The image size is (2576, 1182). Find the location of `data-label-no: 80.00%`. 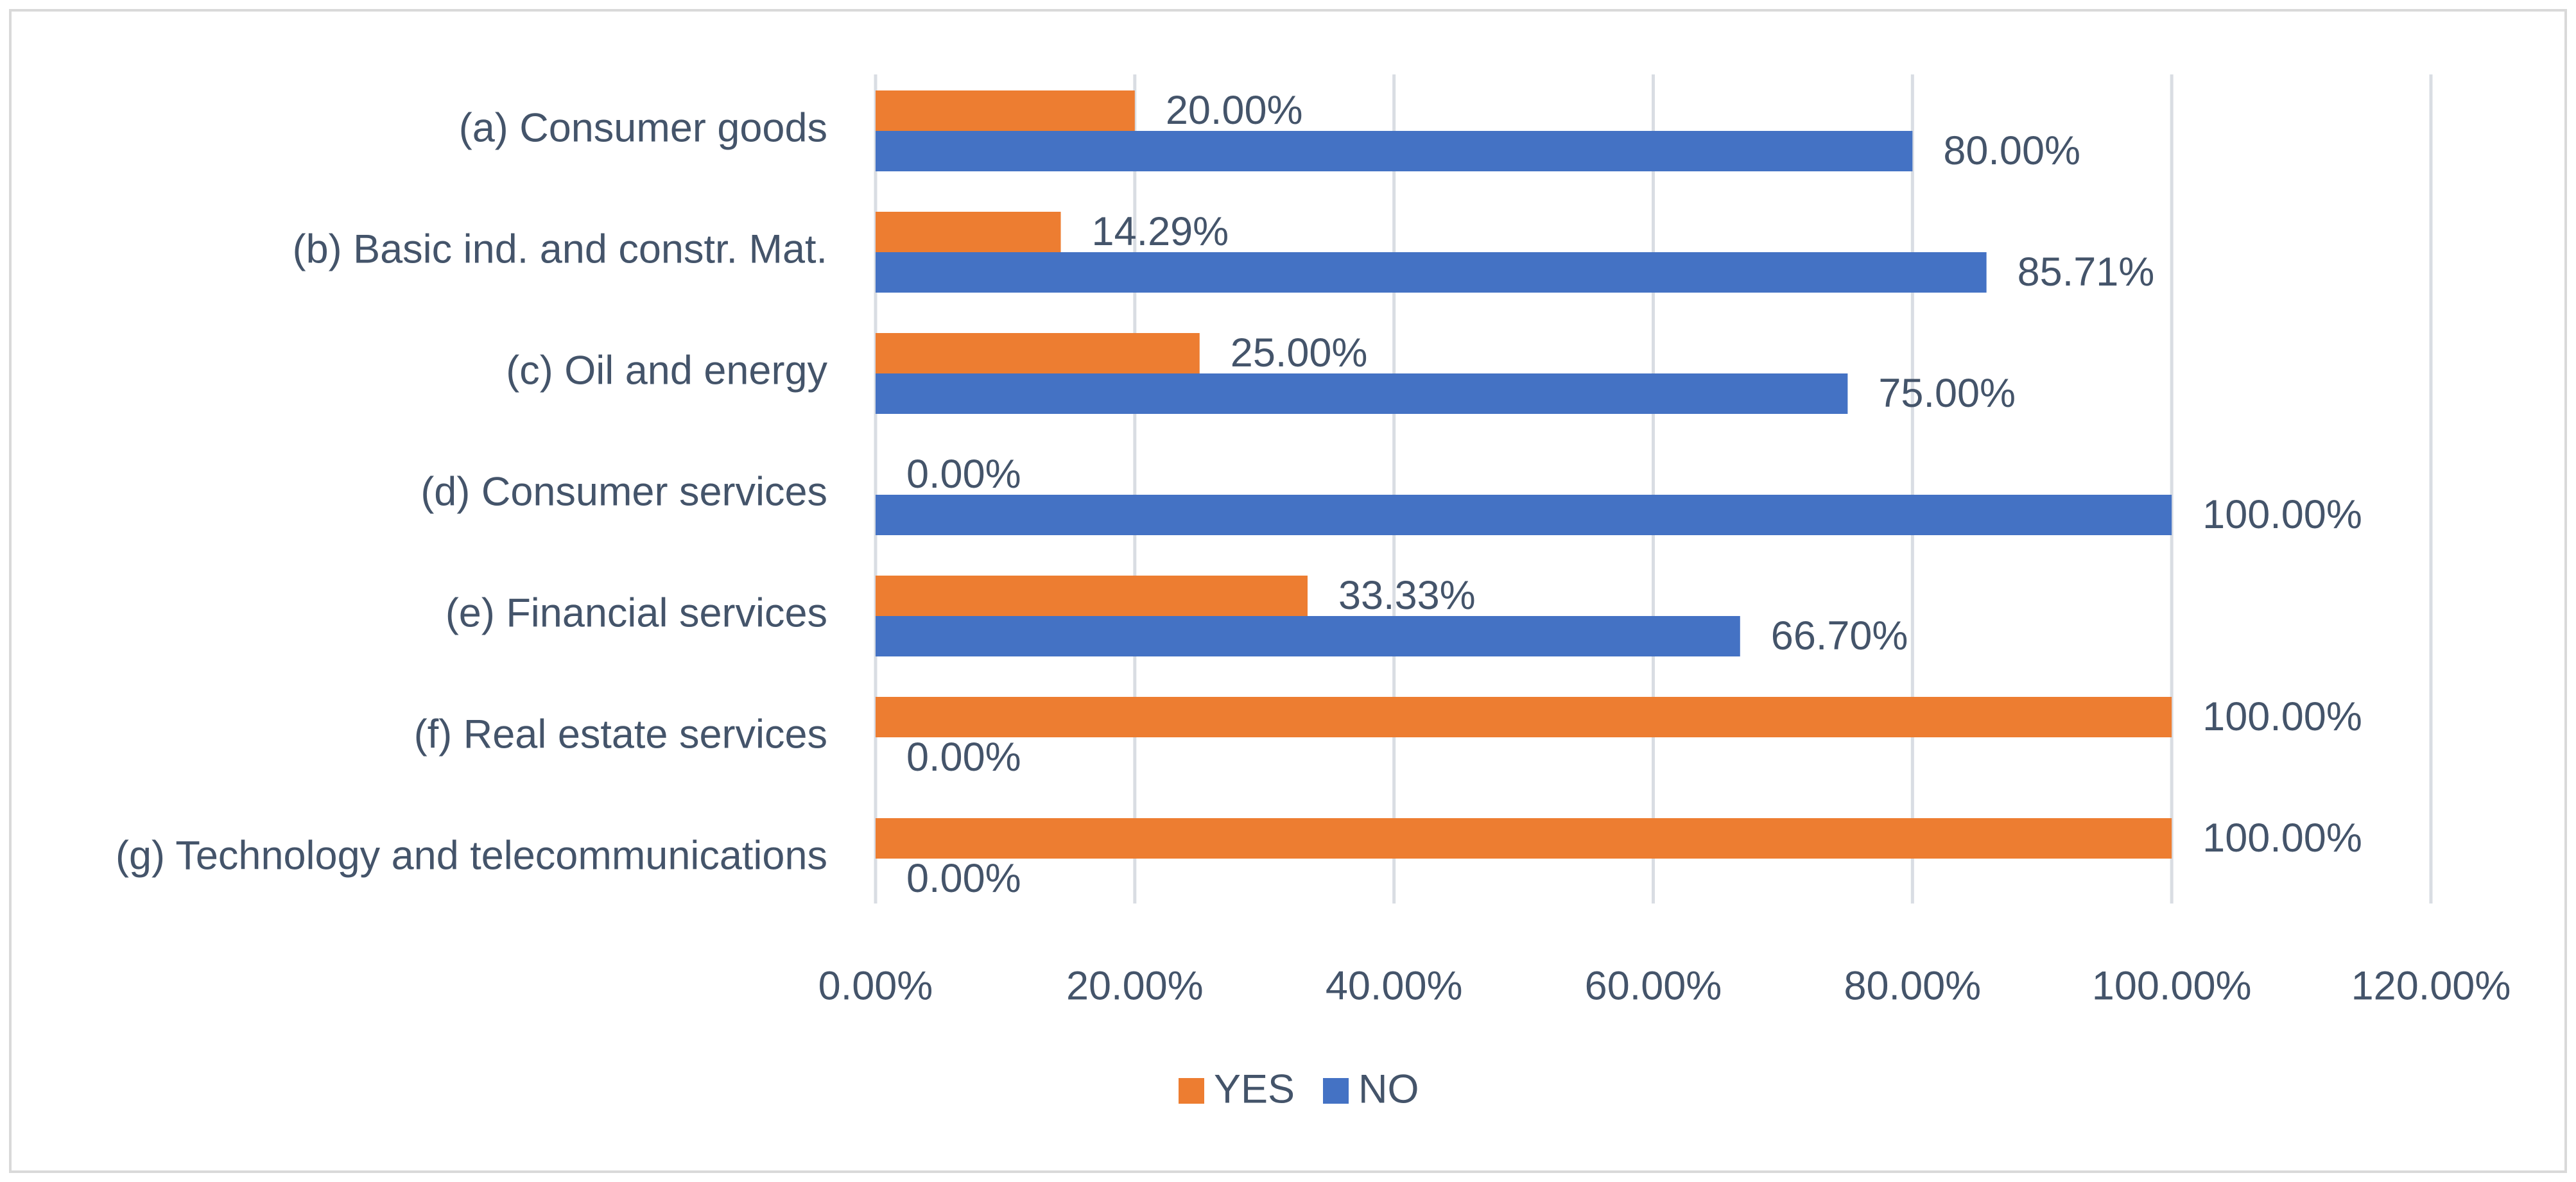

data-label-no: 80.00% is located at coordinates (2012, 150).